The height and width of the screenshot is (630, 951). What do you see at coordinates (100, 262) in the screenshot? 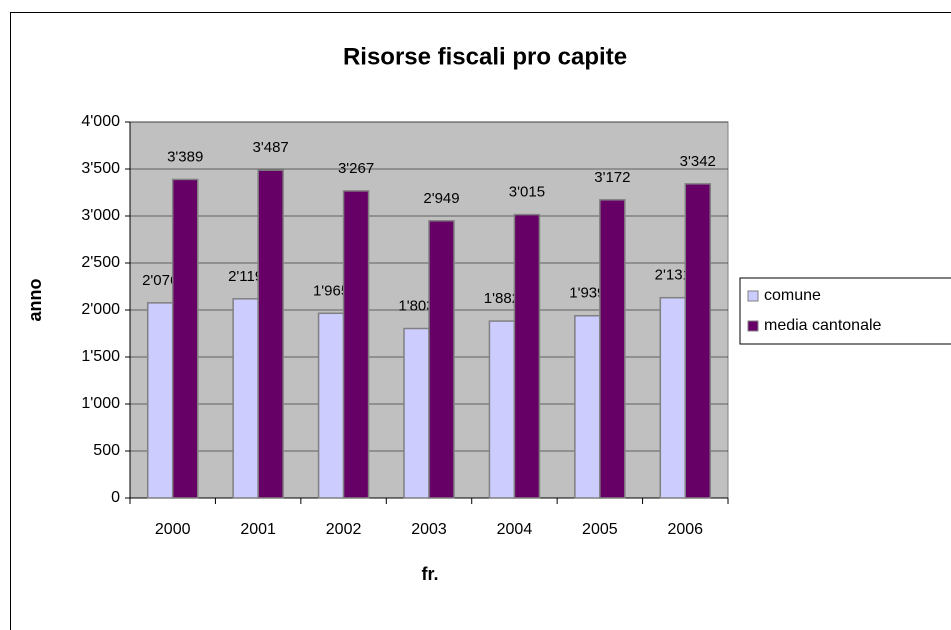
I see `y-tick-label: 2'500` at bounding box center [100, 262].